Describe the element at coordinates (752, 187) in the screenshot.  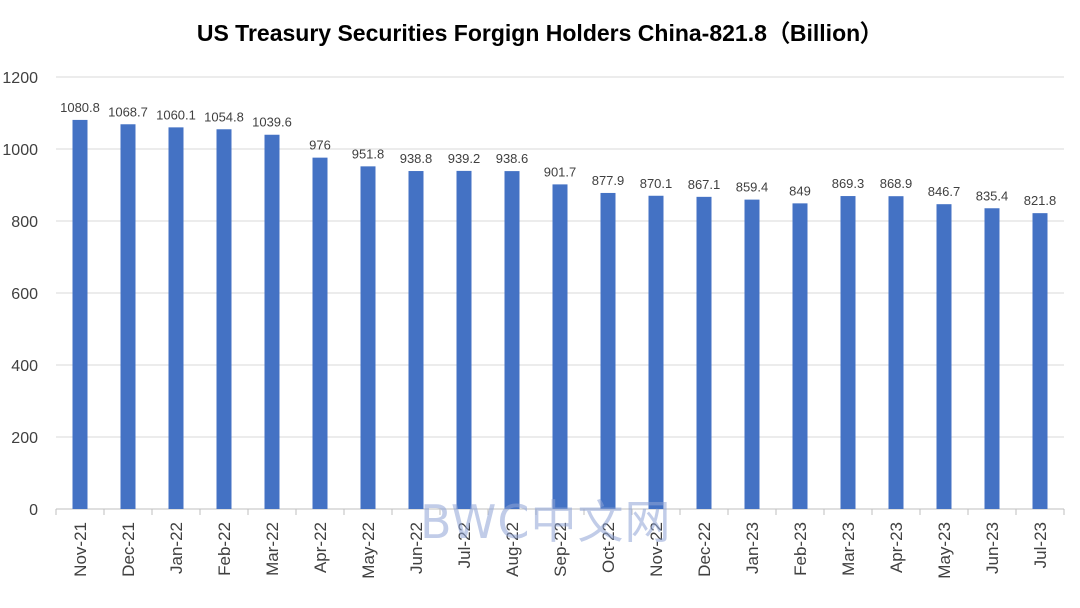
I see `data-label: 859.4` at that location.